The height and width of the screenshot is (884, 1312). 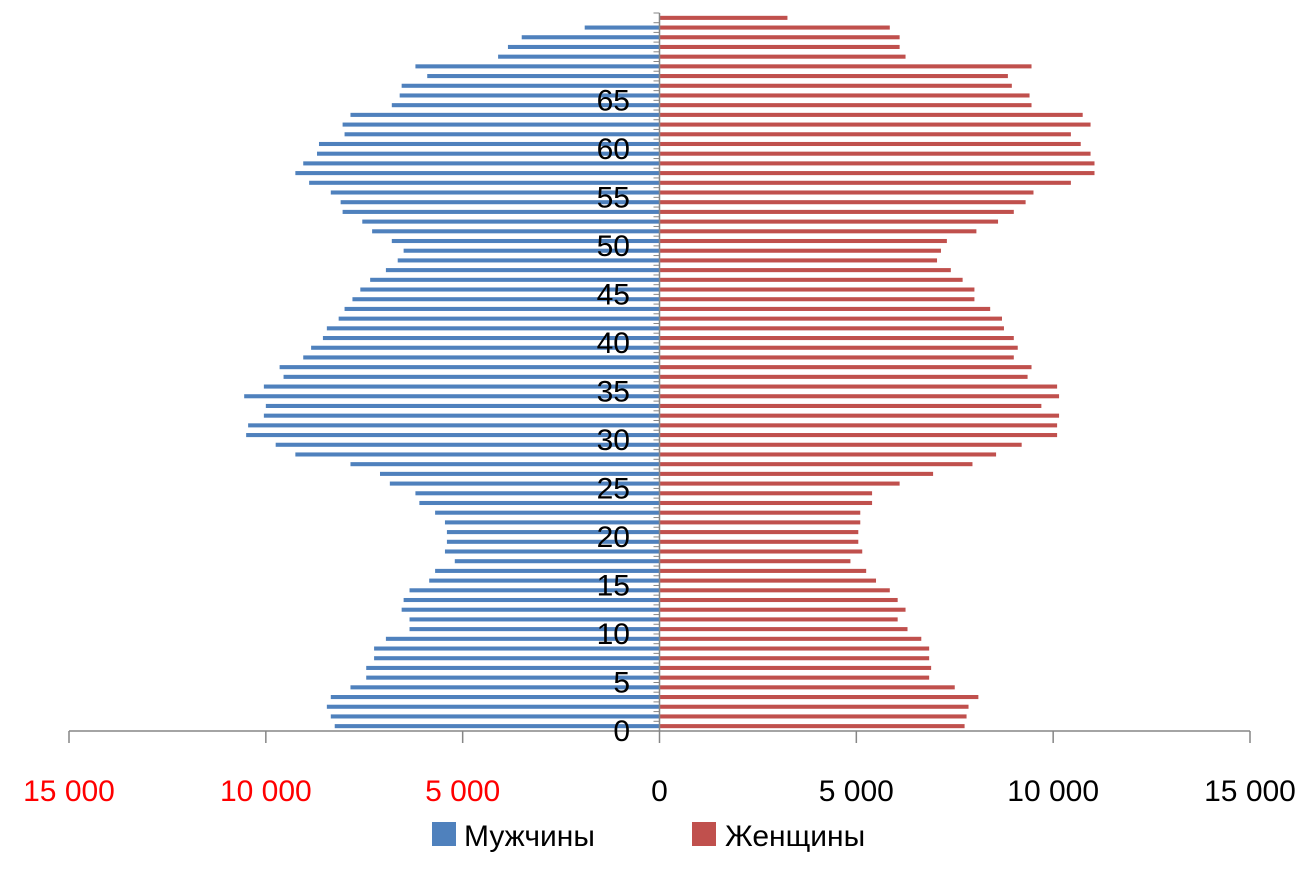 I want to click on age-tick-label: 5, so click(x=621, y=682).